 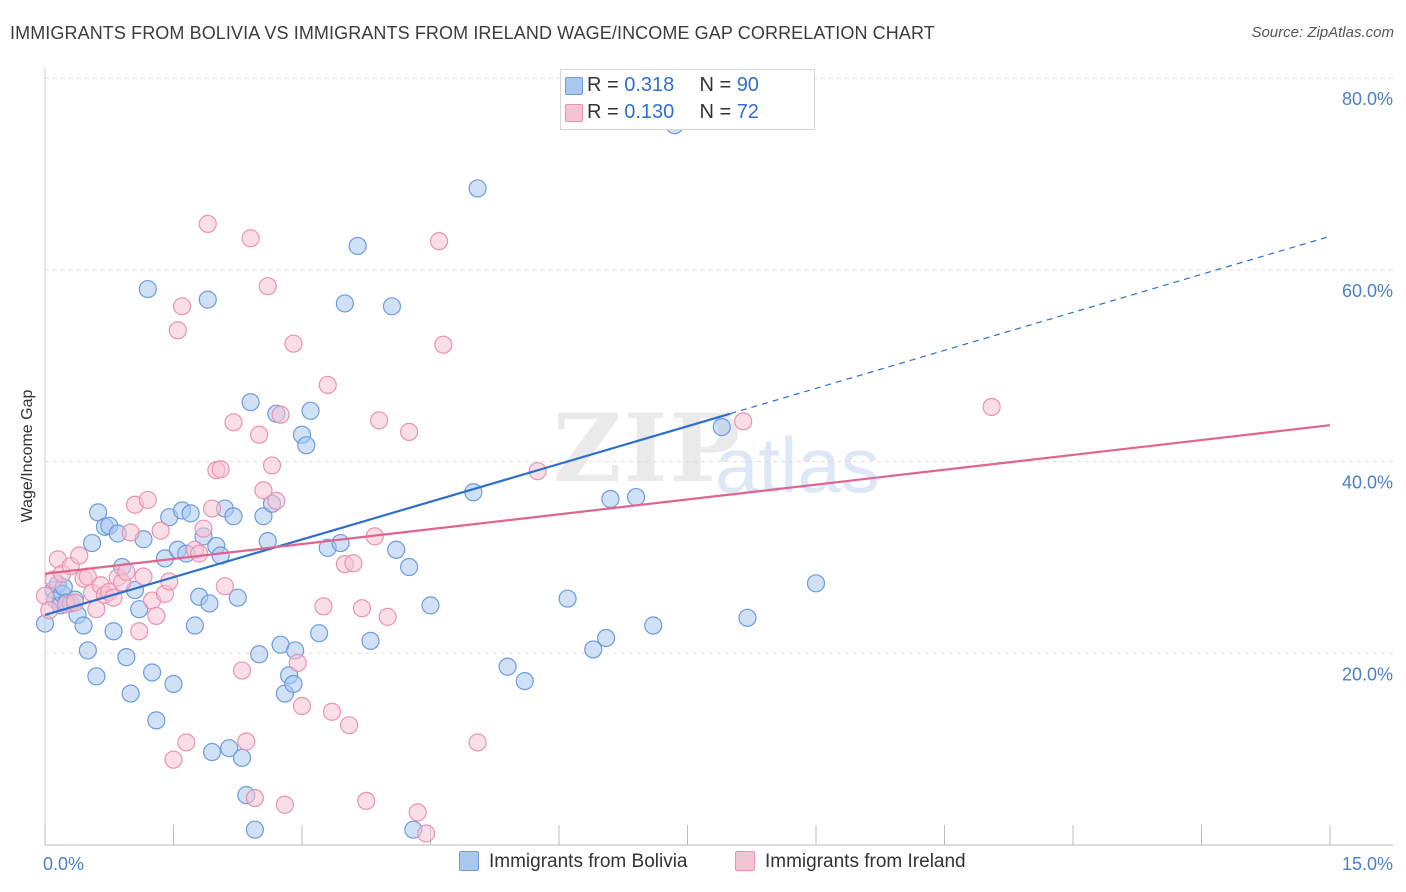 I want to click on legend-item-ireland: Immigrants from Ireland, so click(x=850, y=864).